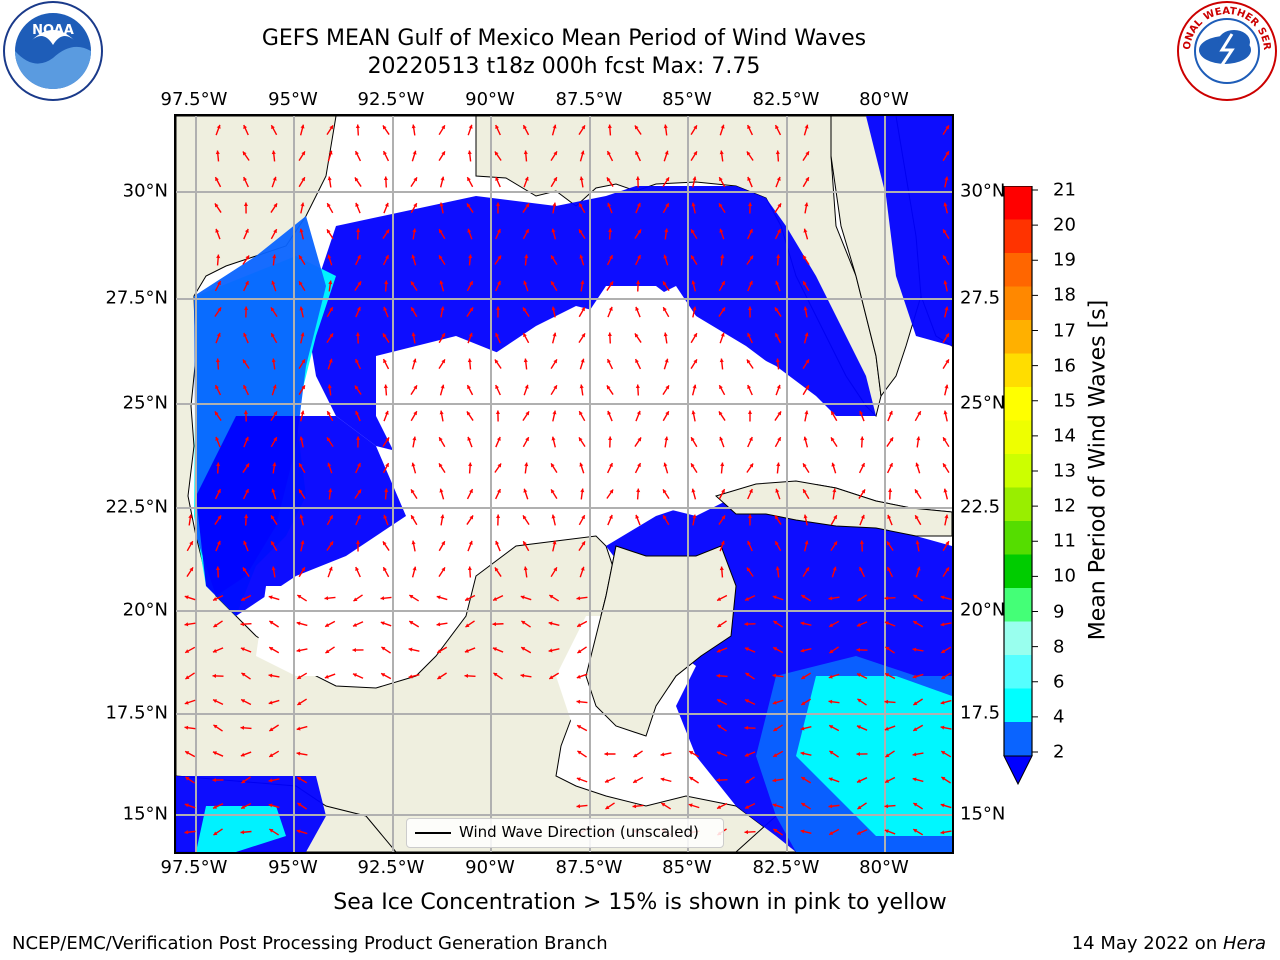 The width and height of the screenshot is (1280, 960). Describe the element at coordinates (980, 298) in the screenshot. I see `lat-tick-right: 27.5` at that location.